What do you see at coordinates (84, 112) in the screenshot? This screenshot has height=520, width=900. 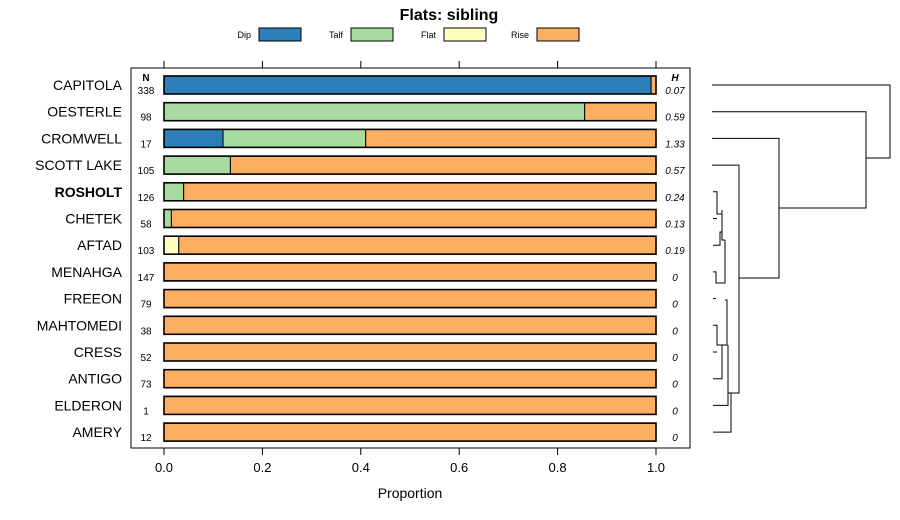 I see `category-label: OESTERLE` at bounding box center [84, 112].